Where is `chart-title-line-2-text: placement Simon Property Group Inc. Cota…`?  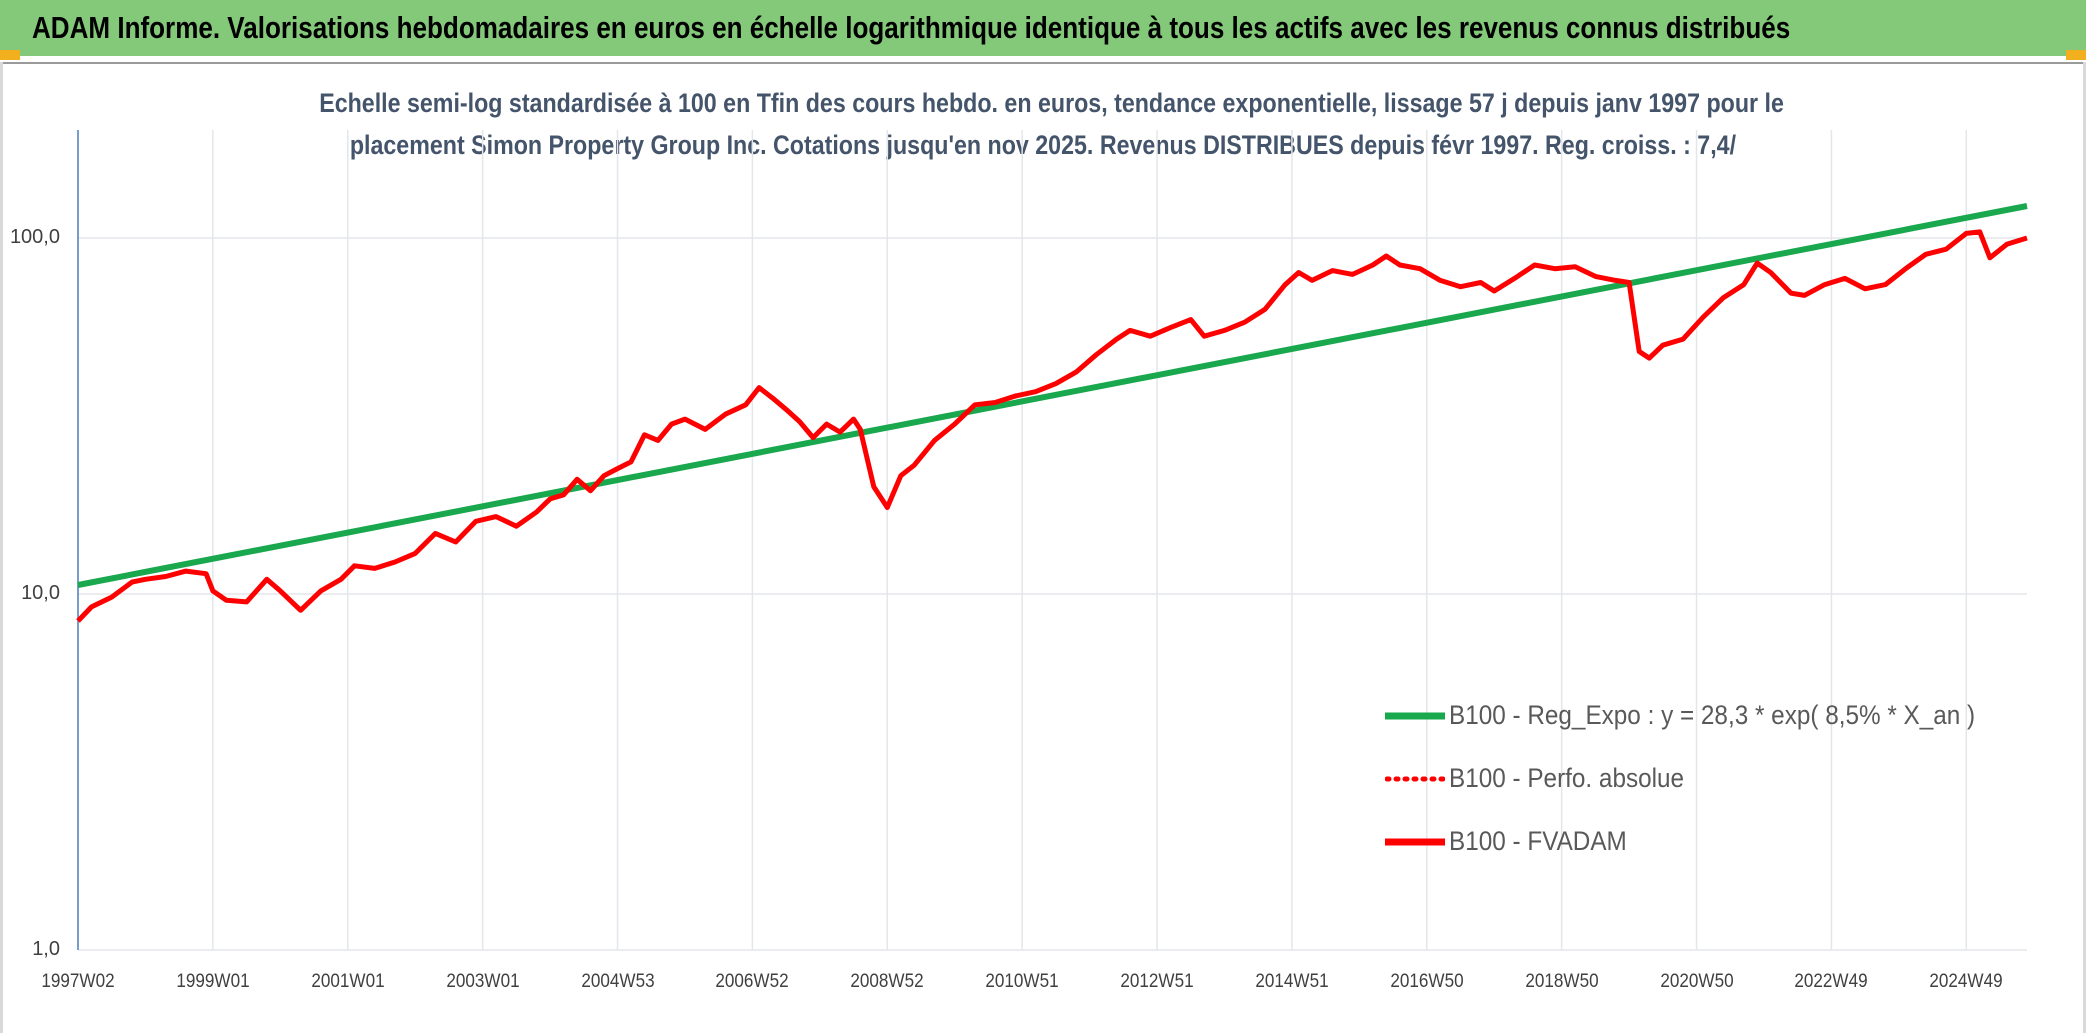 chart-title-line-2-text: placement Simon Property Group Inc. Cota… is located at coordinates (1043, 145).